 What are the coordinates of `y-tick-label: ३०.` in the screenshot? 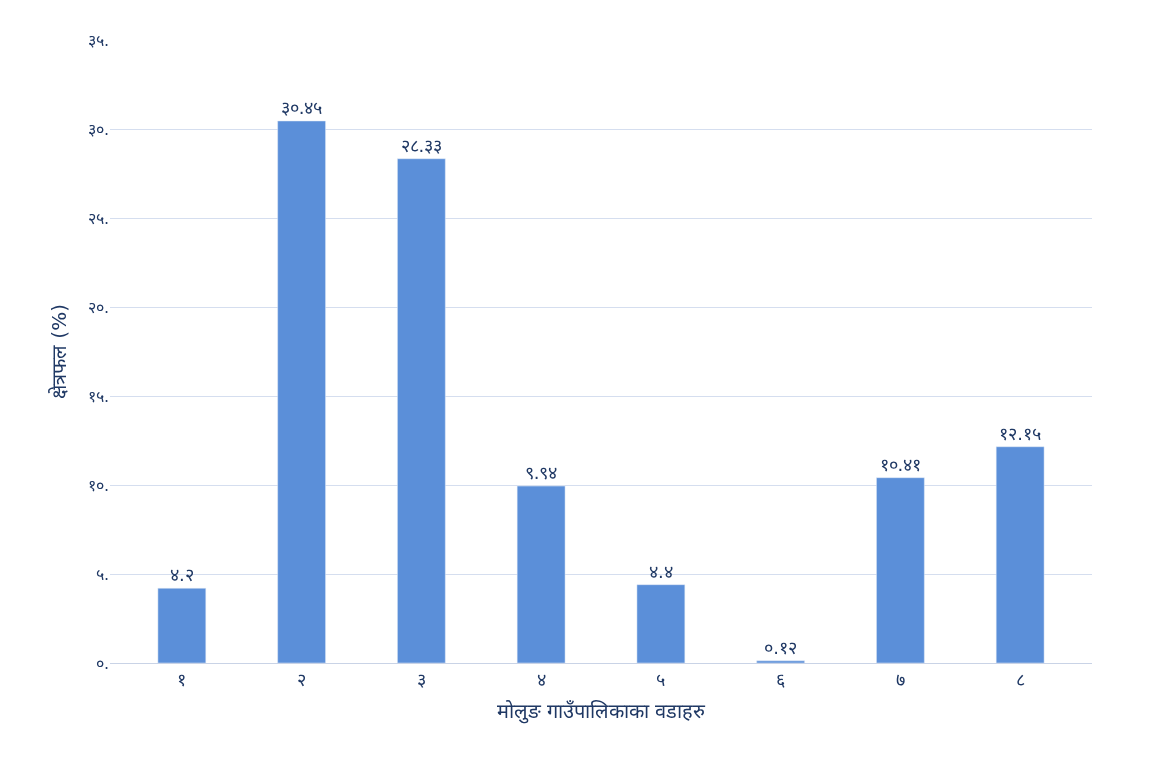 It's located at (98, 129).